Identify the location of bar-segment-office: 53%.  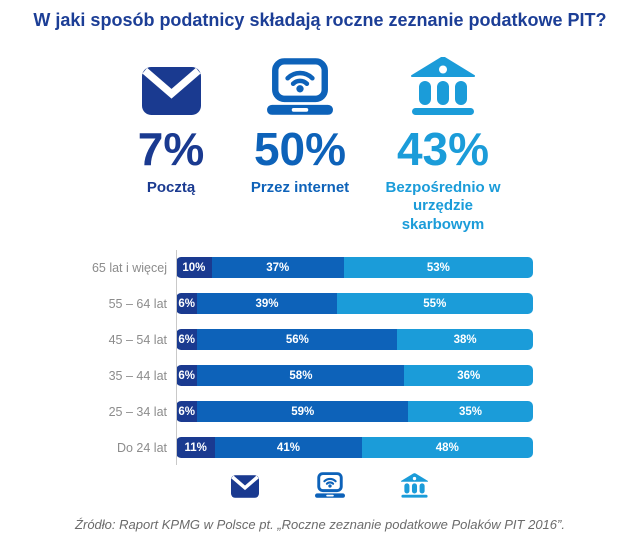
(438, 267).